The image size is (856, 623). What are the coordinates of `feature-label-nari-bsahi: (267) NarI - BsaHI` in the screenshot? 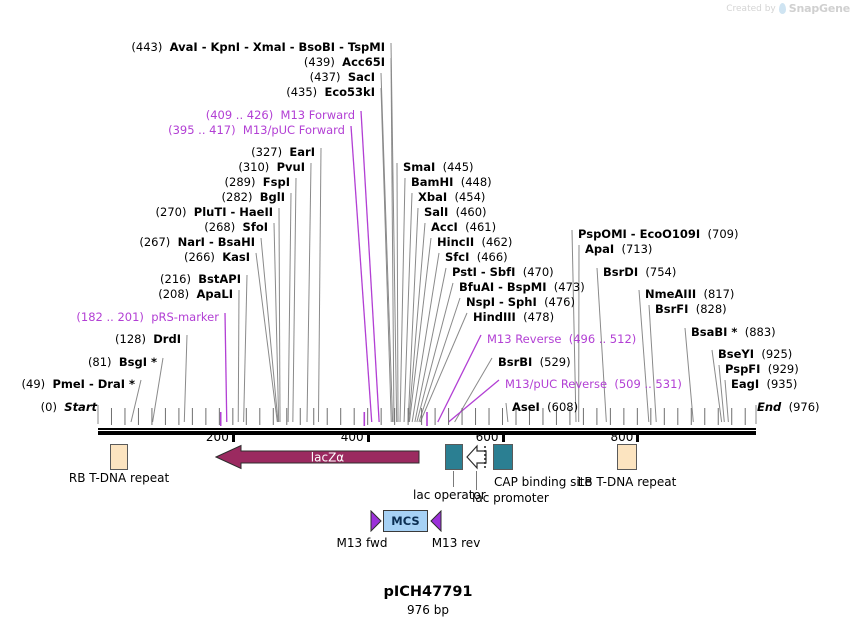 It's located at (197, 242).